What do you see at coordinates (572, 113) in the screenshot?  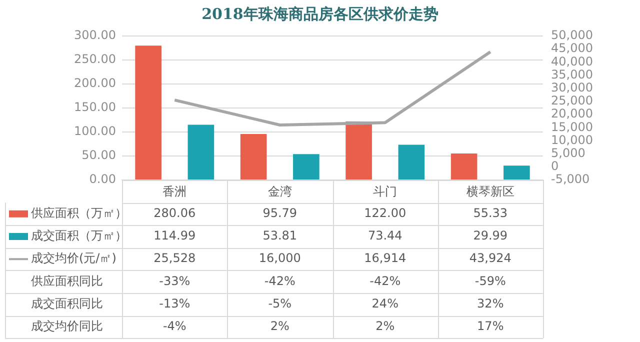 I see `y2-tick-label: 20,000` at bounding box center [572, 113].